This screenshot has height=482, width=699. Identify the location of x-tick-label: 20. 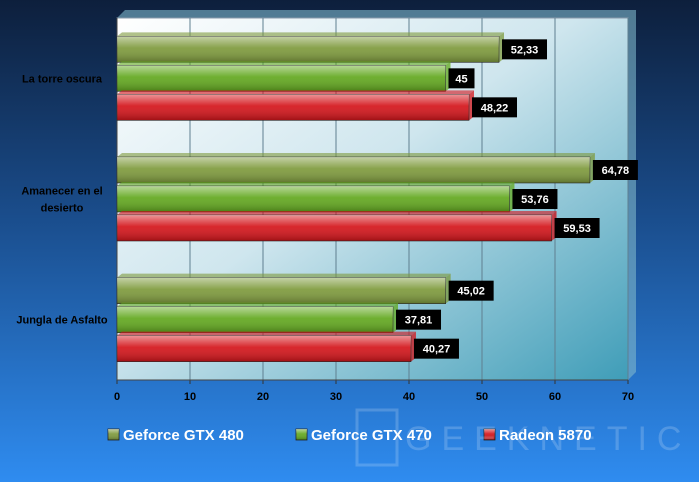
(263, 397).